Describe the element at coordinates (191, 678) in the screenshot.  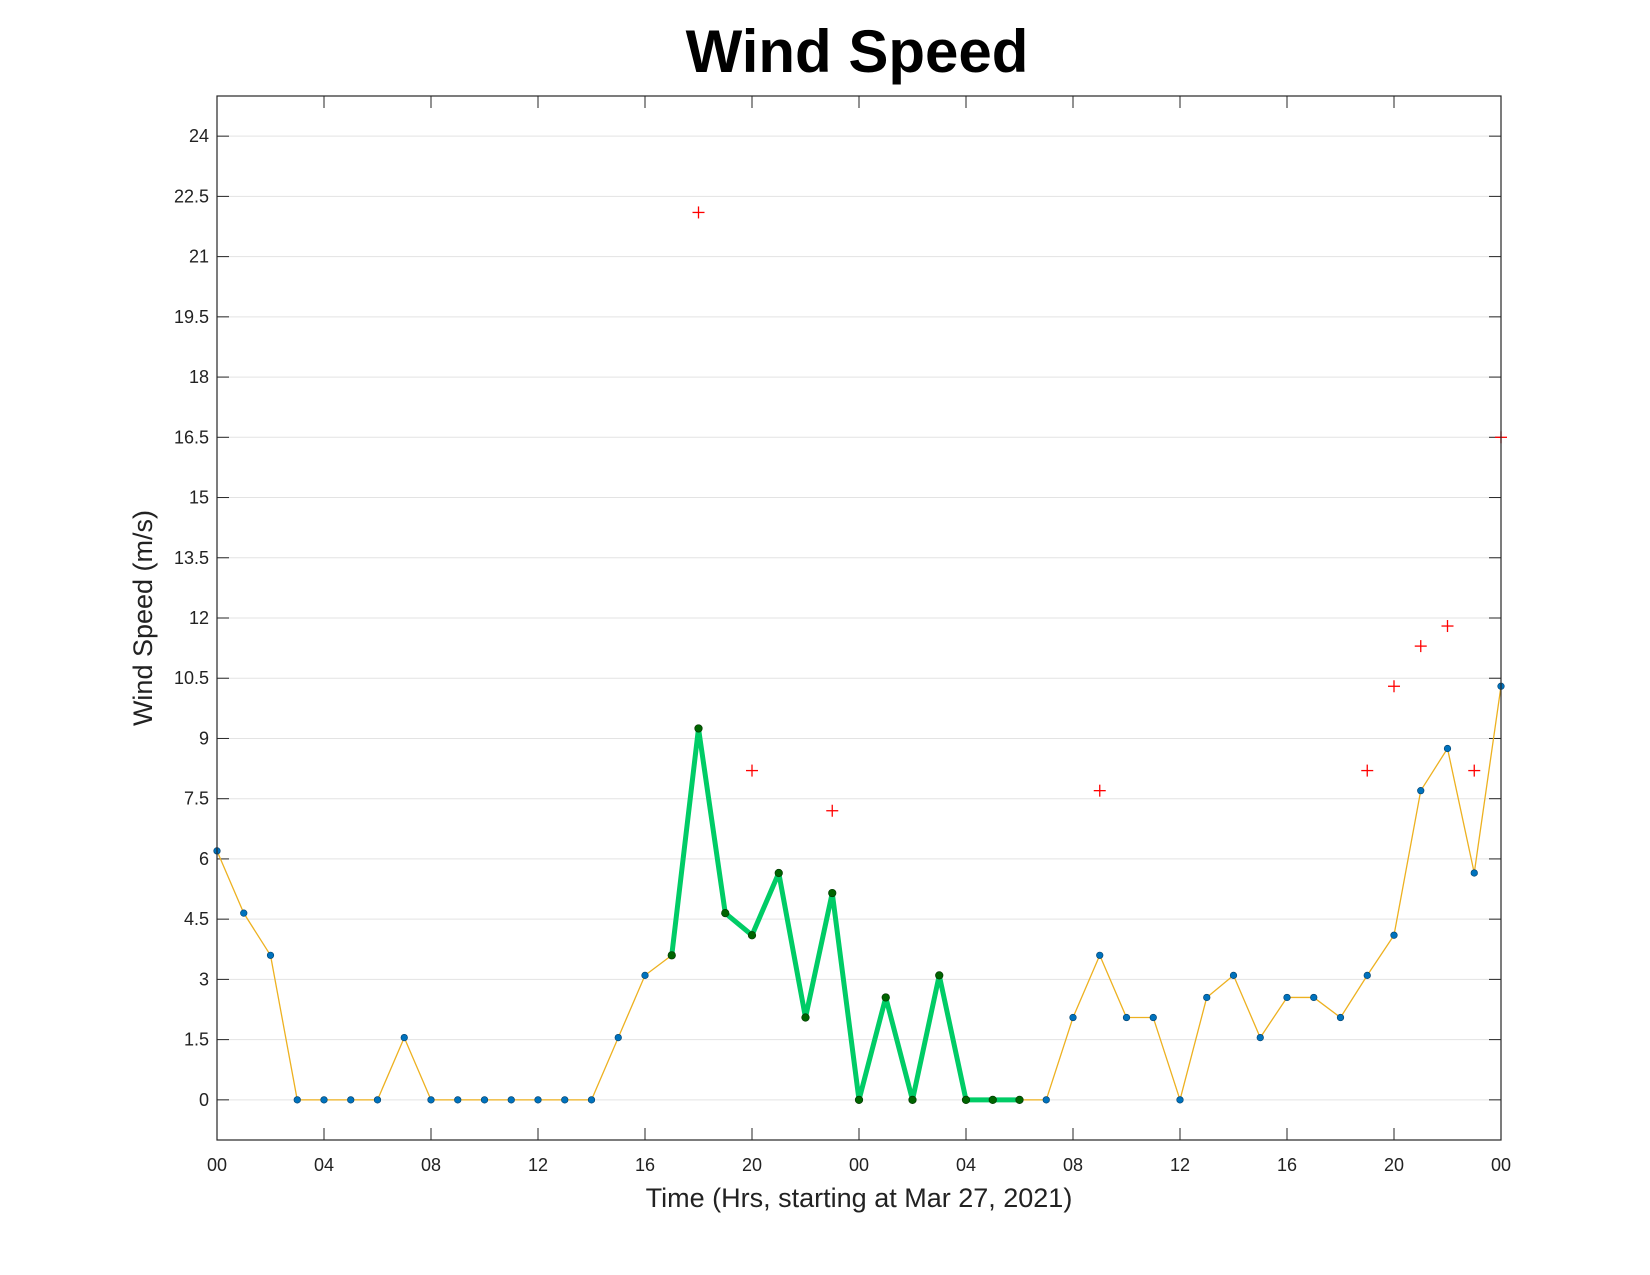
I see `y-tick-label: 10.5` at that location.